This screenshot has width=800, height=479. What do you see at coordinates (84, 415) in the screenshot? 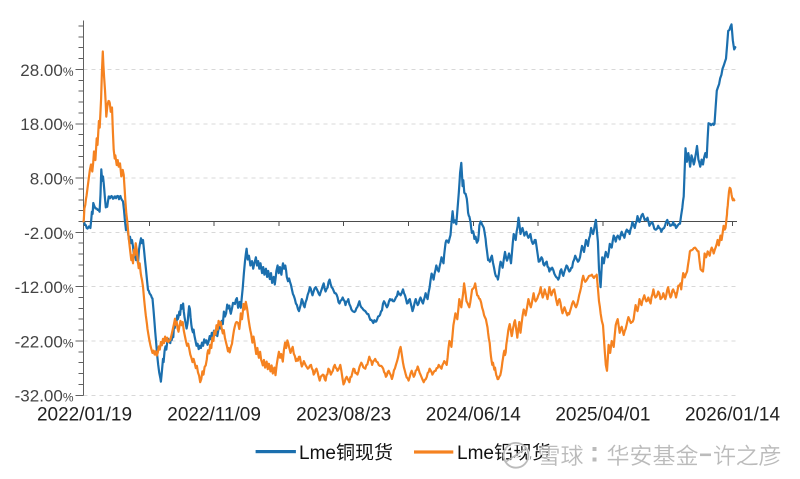
I see `svg-text: 2022/01/19` at bounding box center [84, 415].